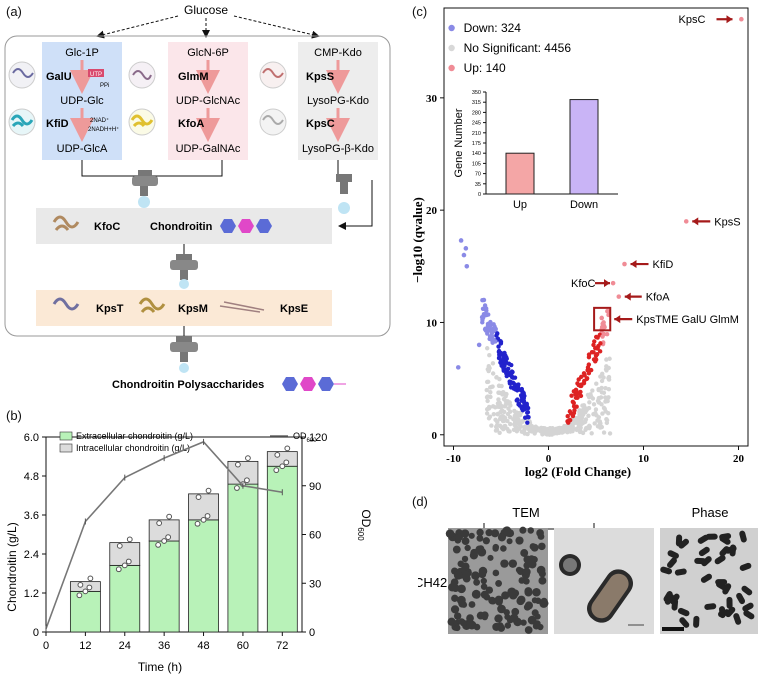 Image resolution: width=762 pixels, height=677 pixels. Describe the element at coordinates (14, 11) in the screenshot. I see `panel-a-label: (a)` at that location.